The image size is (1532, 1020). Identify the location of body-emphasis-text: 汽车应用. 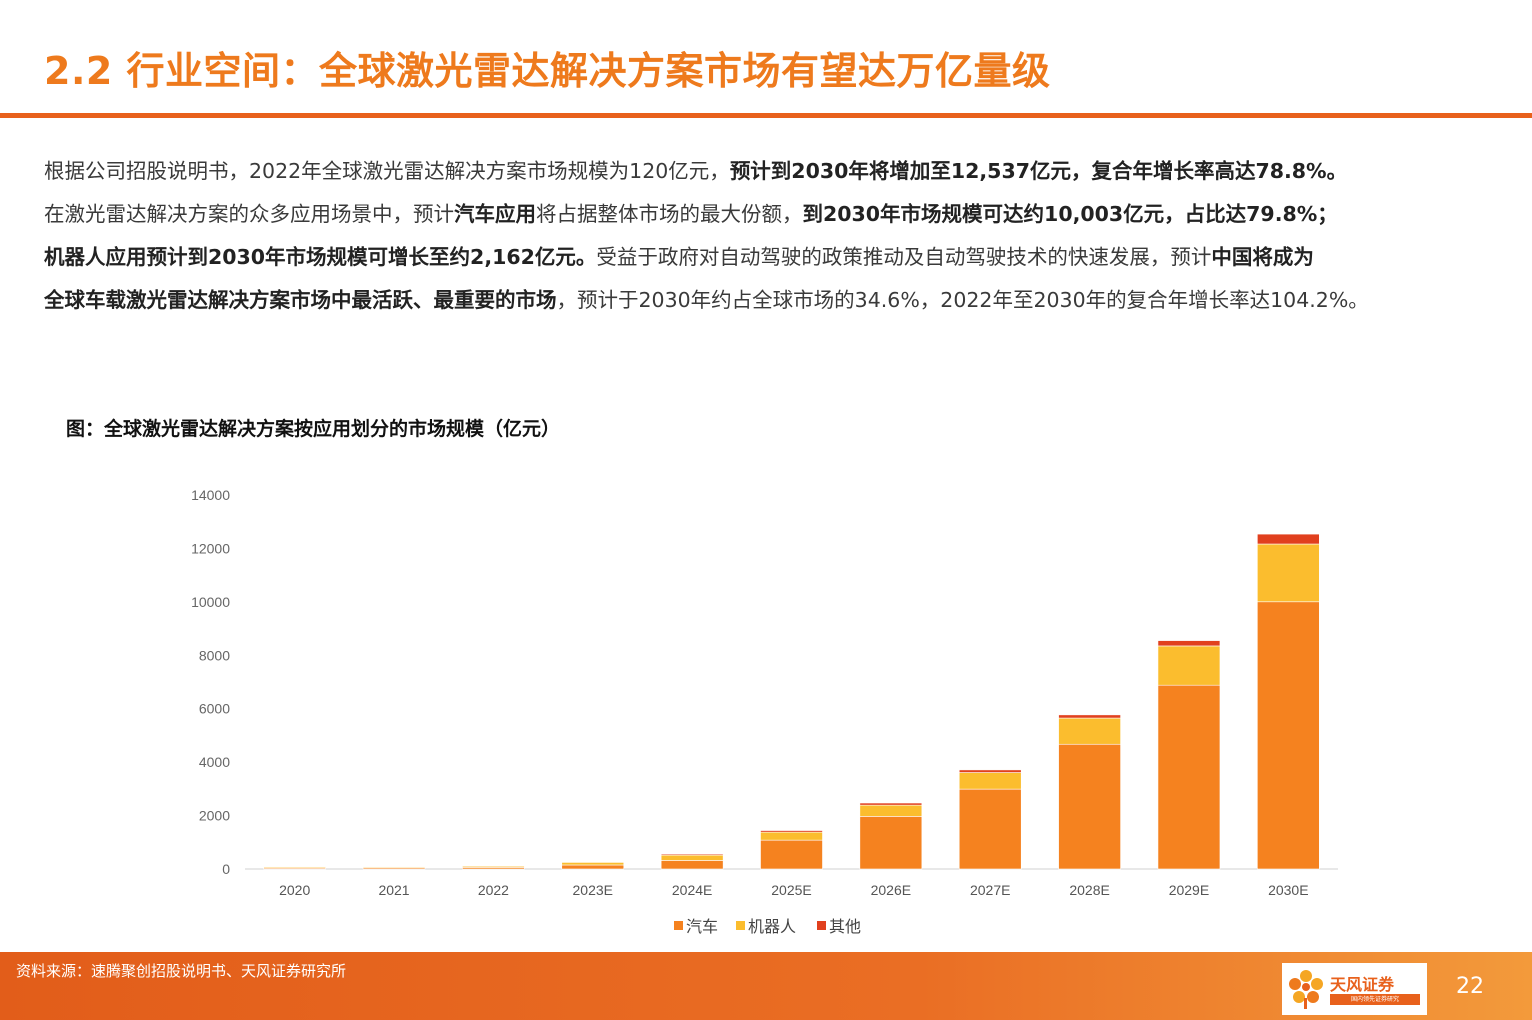
(495, 214).